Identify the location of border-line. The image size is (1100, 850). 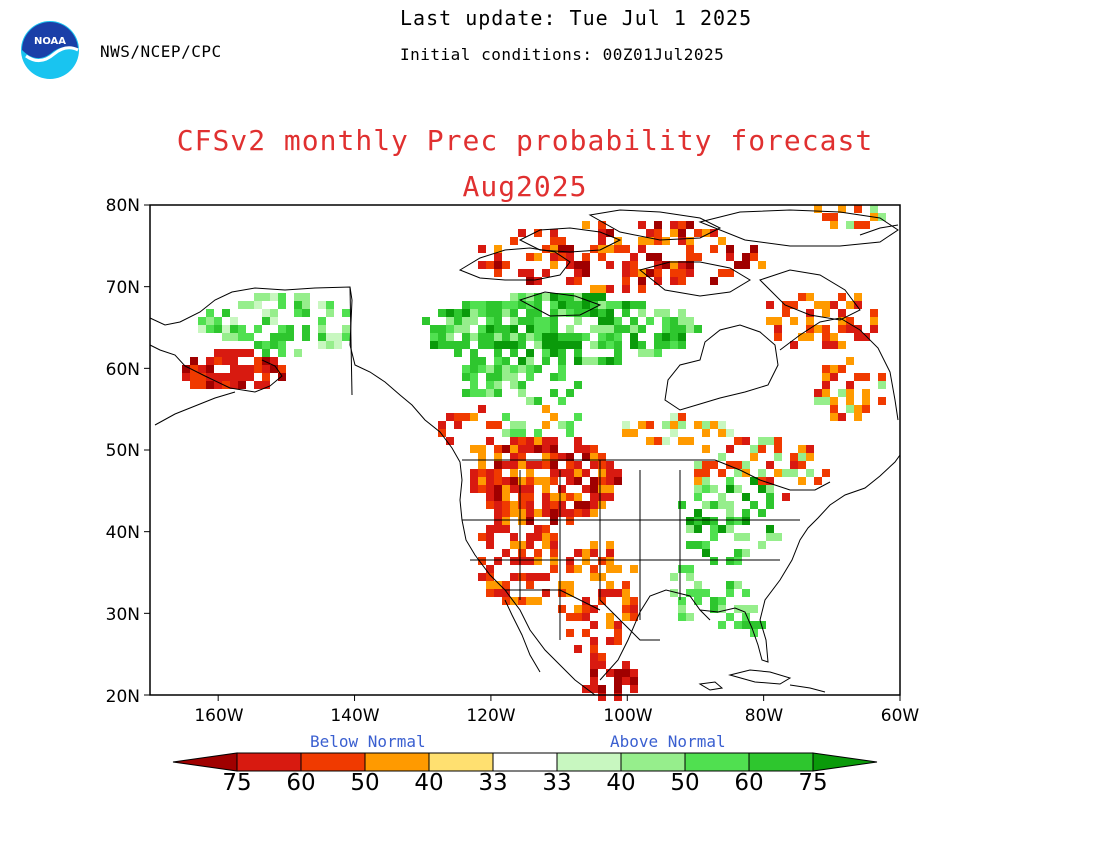
(629, 620).